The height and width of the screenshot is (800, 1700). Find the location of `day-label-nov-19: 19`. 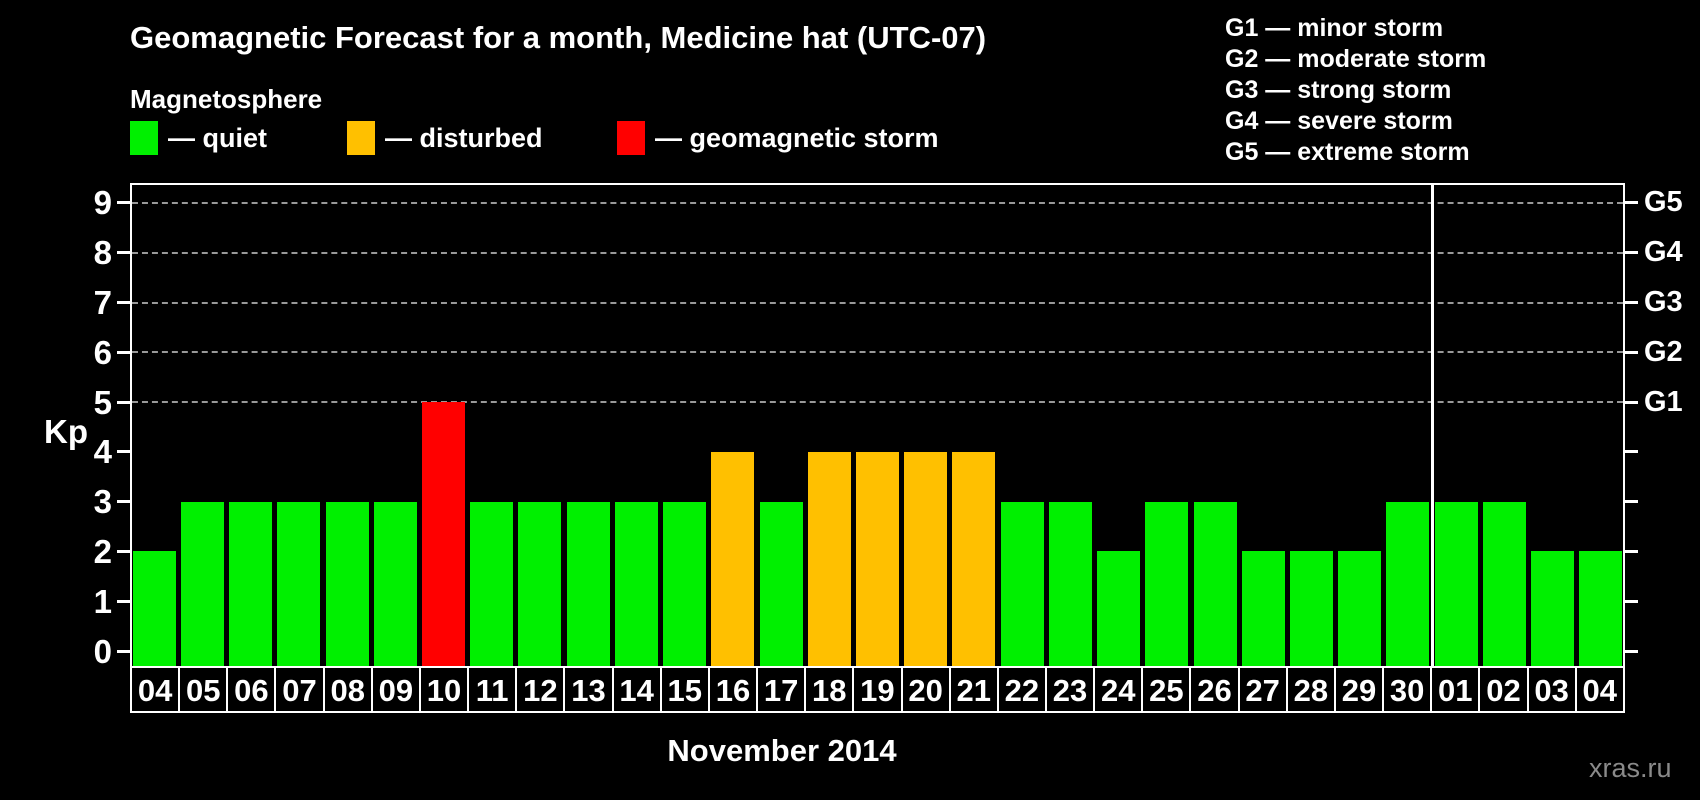

day-label-nov-19: 19 is located at coordinates (878, 689).